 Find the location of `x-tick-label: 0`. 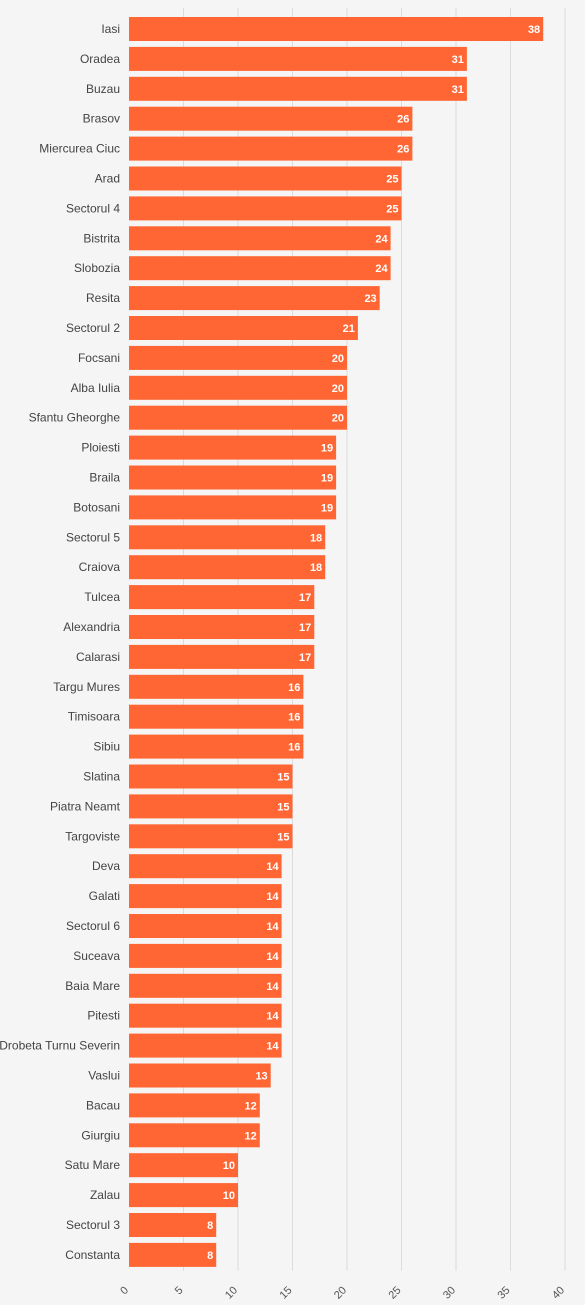

x-tick-label: 0 is located at coordinates (124, 1290).